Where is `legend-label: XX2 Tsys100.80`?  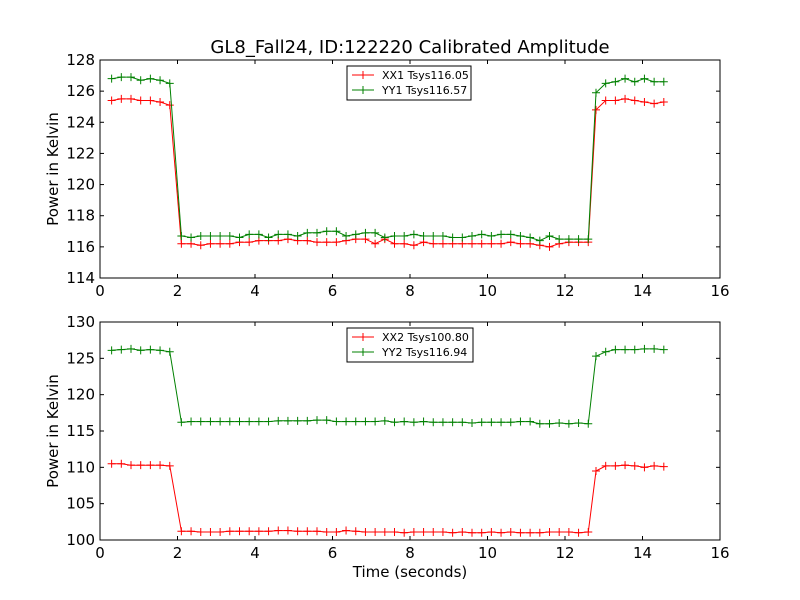 legend-label: XX2 Tsys100.80 is located at coordinates (425, 337).